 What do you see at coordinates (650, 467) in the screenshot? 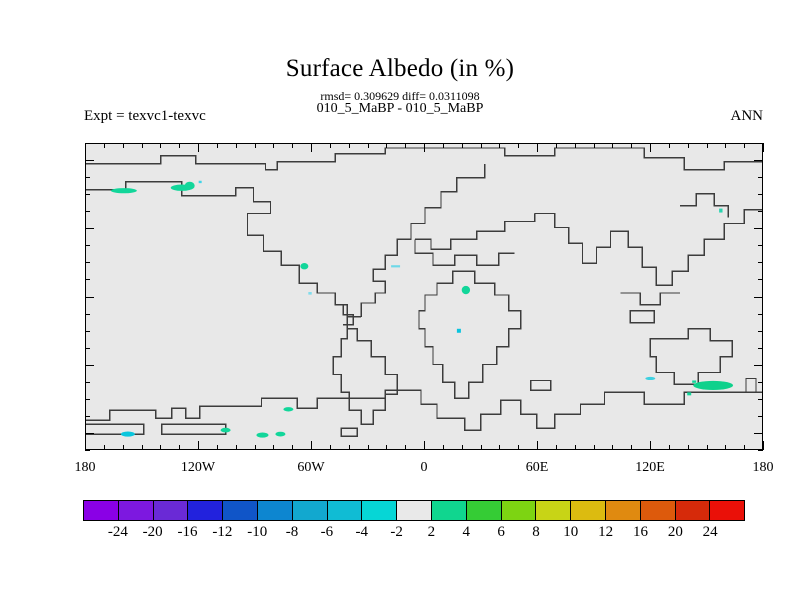
I see `x-axis-label-120e: 120E` at bounding box center [650, 467].